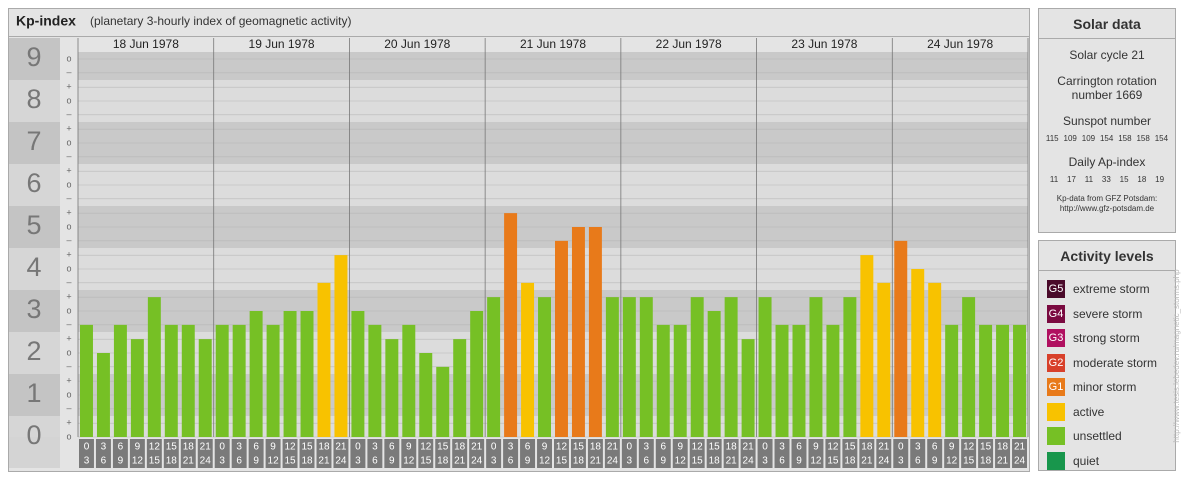  Describe the element at coordinates (146, 44) in the screenshot. I see `day-label: 18 Jun 1978` at that location.